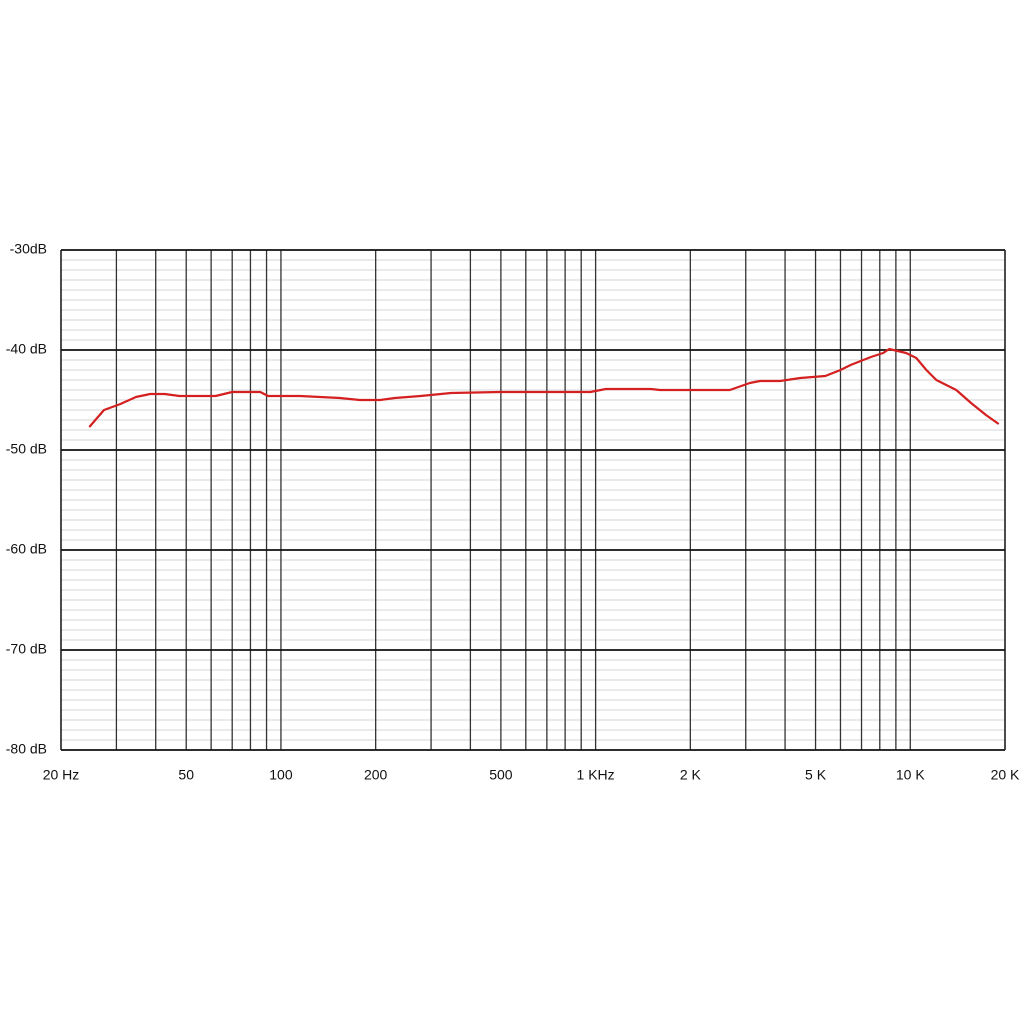 The height and width of the screenshot is (1024, 1023). Describe the element at coordinates (596, 775) in the screenshot. I see `x-tick-label: 1 KHz` at that location.